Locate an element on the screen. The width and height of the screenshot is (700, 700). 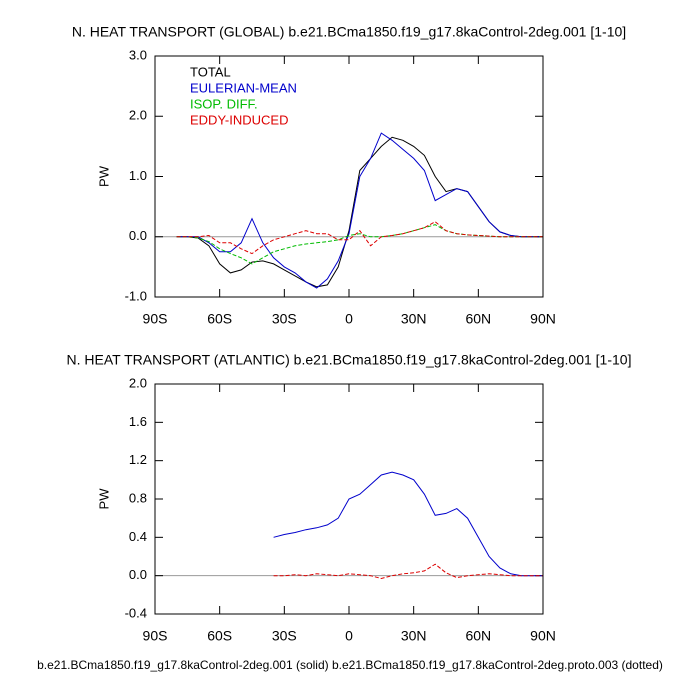
y-tick-label: 0.4 is located at coordinates (138, 536).